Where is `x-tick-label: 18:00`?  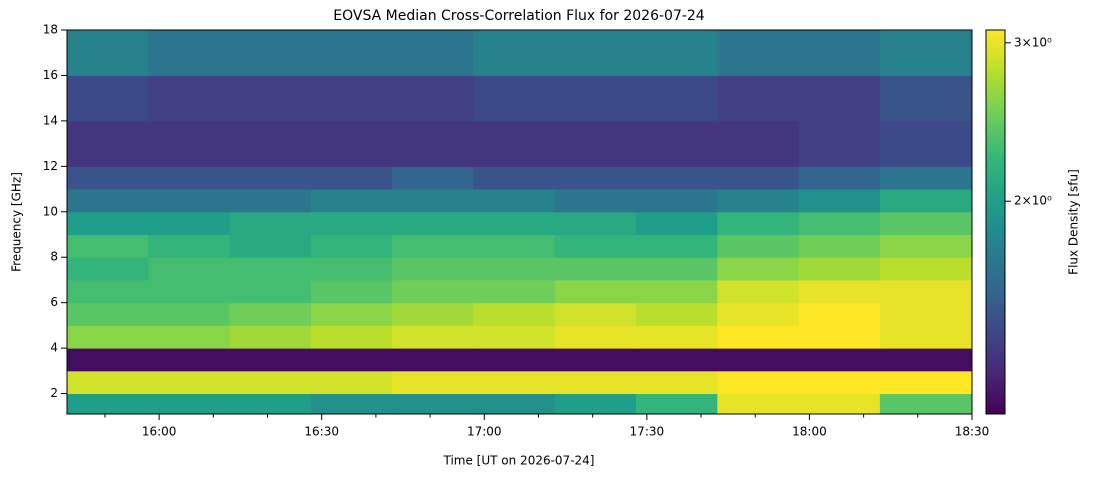
x-tick-label: 18:00 is located at coordinates (809, 432).